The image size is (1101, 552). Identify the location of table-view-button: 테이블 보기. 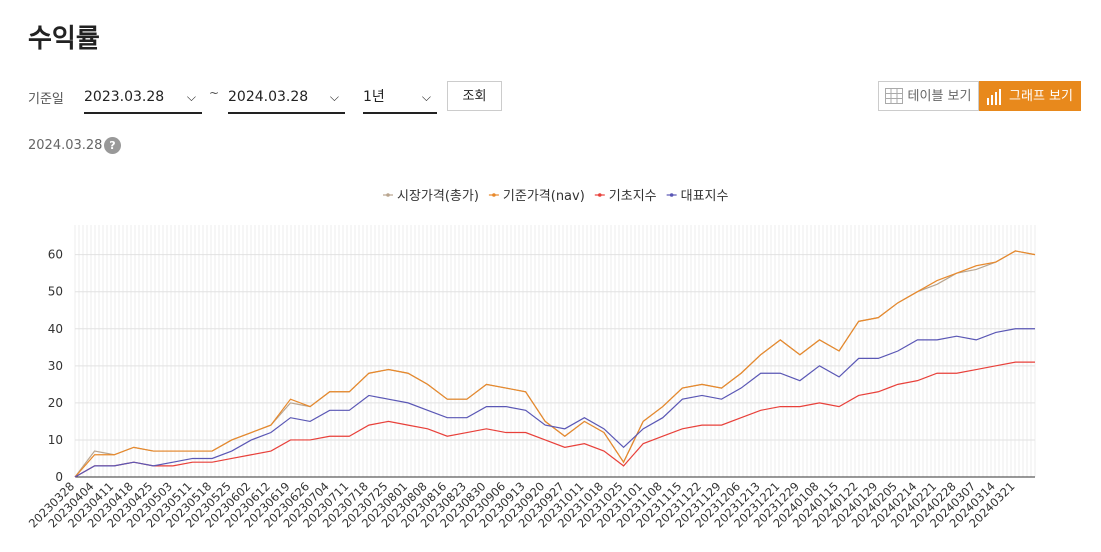
(928, 96).